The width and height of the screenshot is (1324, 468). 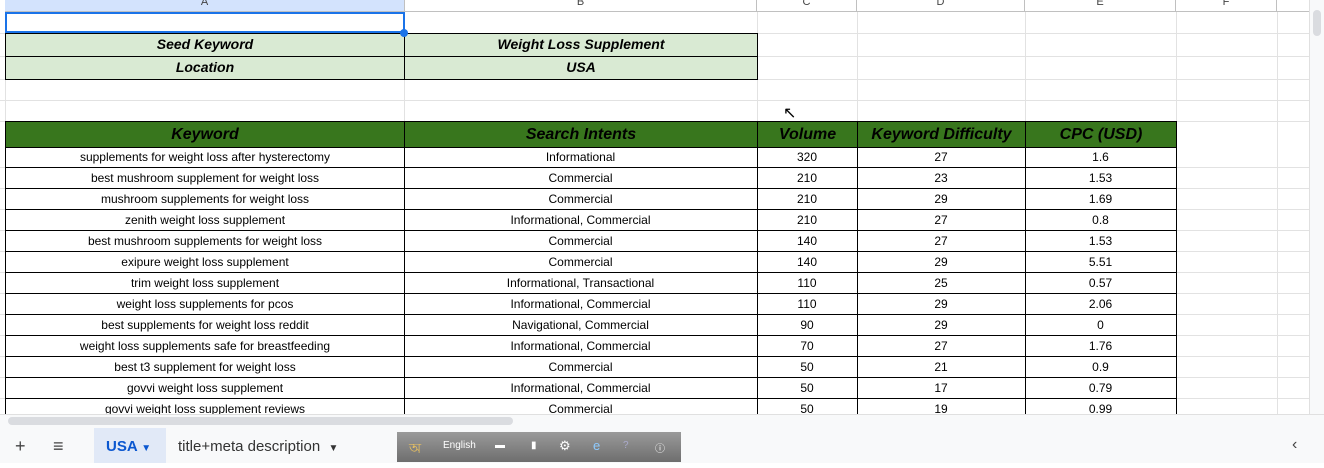 What do you see at coordinates (941, 388) in the screenshot?
I see `cell-difficulty: 17` at bounding box center [941, 388].